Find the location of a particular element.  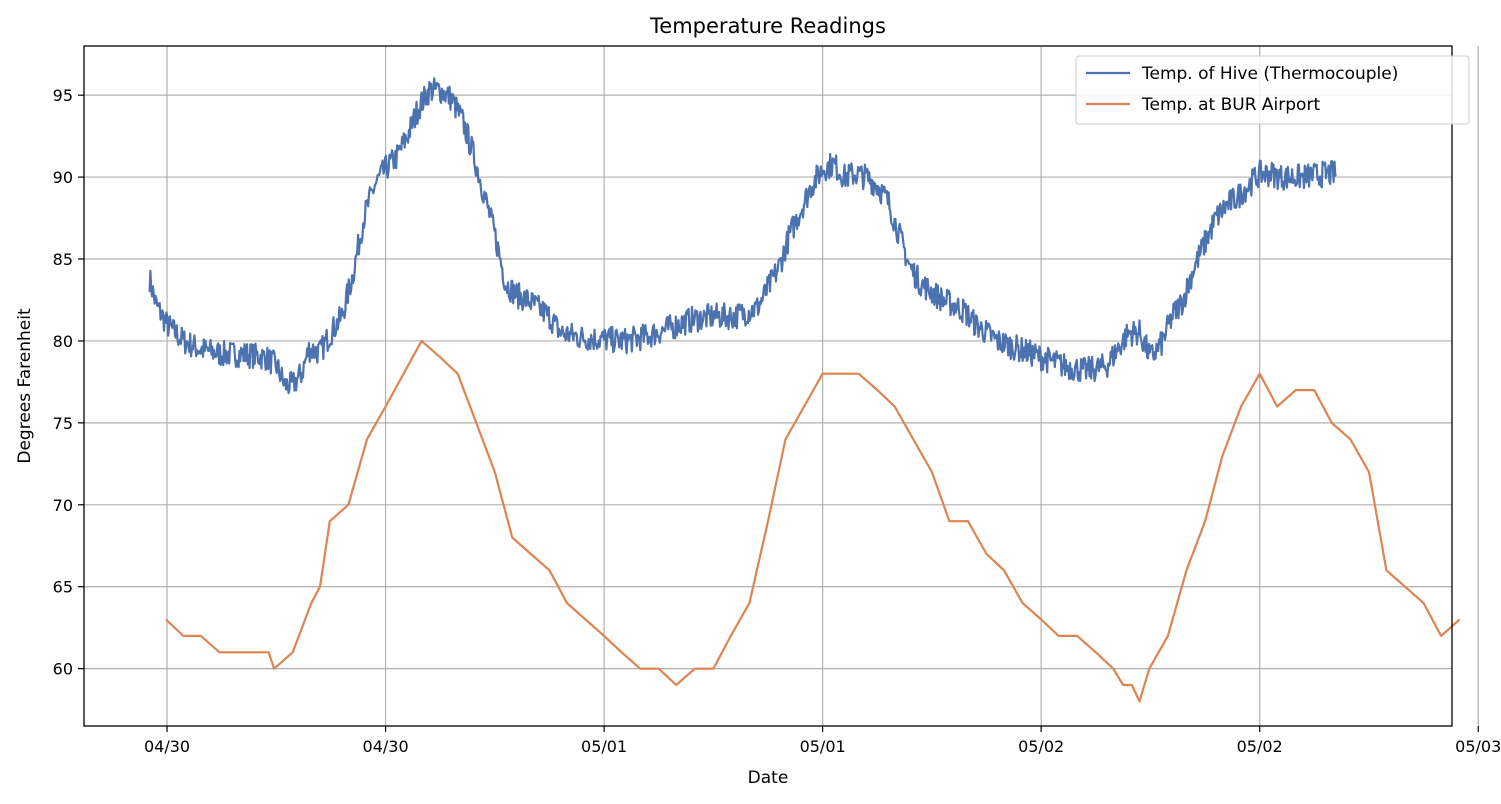

y-tick-label: 95 is located at coordinates (63, 95).